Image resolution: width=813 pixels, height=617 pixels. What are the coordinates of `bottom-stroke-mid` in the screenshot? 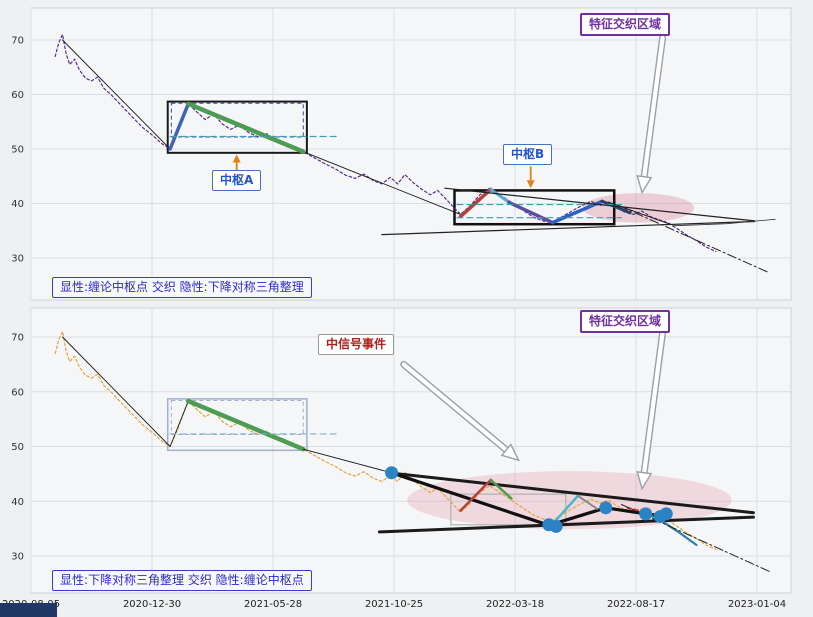 It's located at (347, 461).